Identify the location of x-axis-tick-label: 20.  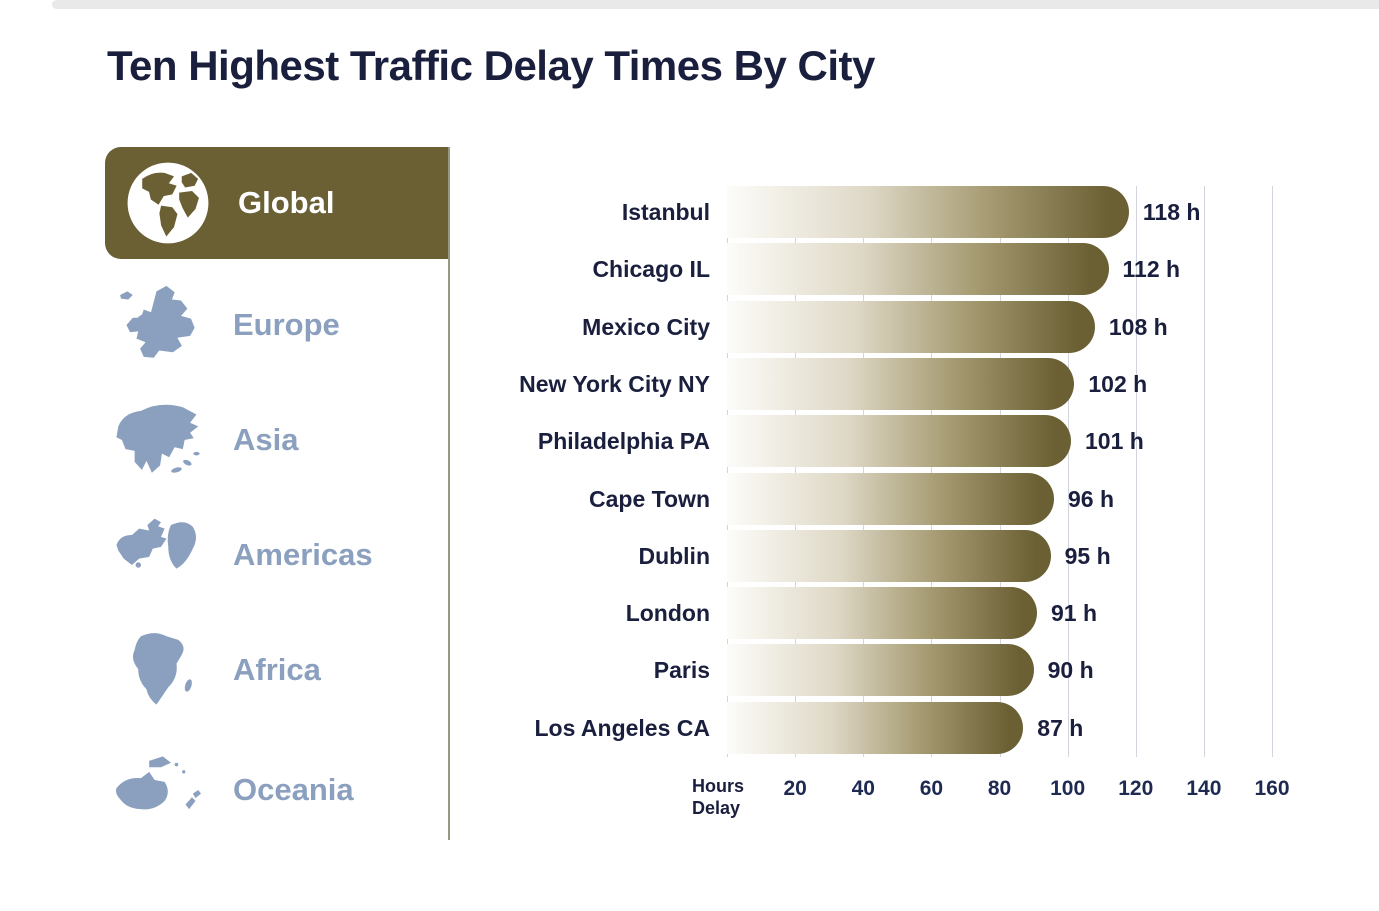
(795, 788).